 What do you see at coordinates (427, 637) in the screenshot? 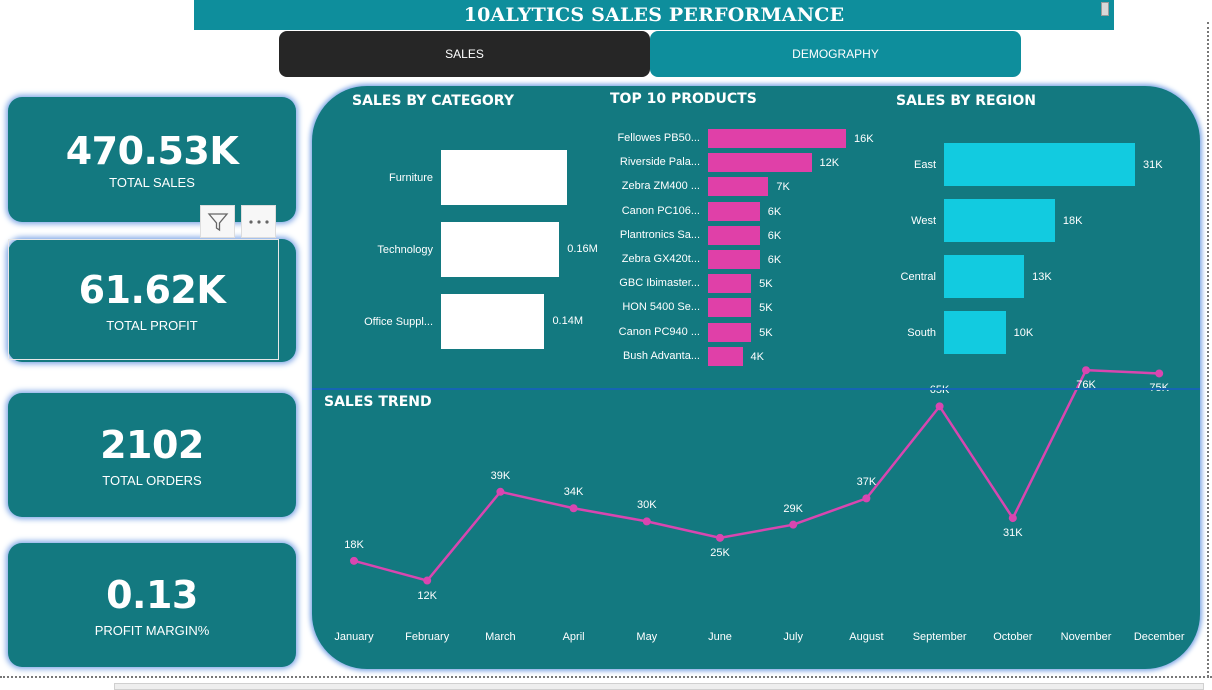
I see `trend-month-label: February` at bounding box center [427, 637].